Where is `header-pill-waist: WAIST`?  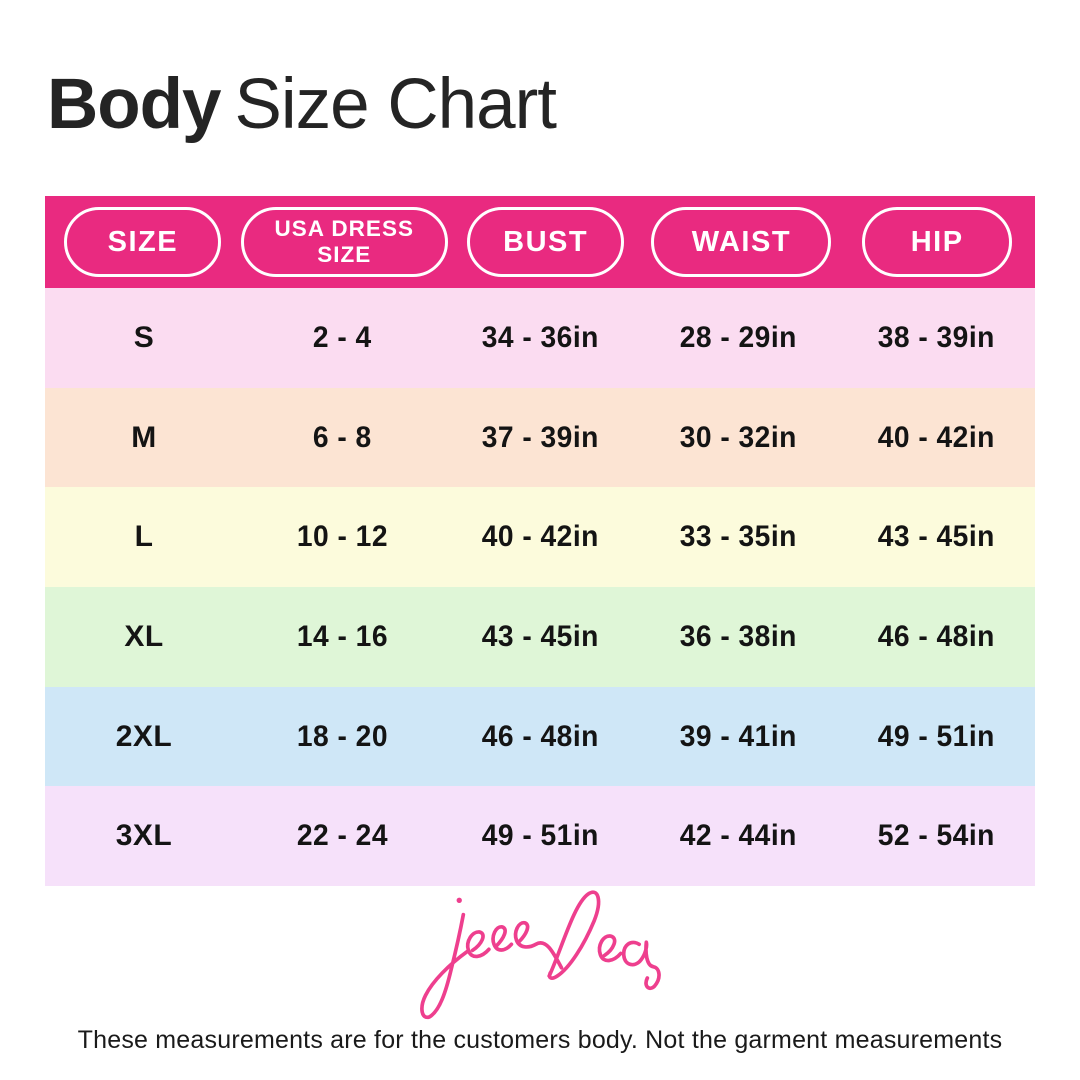 header-pill-waist: WAIST is located at coordinates (741, 242).